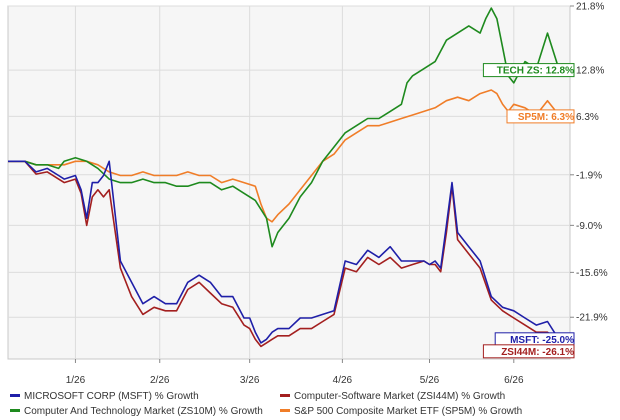 The image size is (620, 420). I want to click on y-tick-label: -1.9%, so click(589, 175).